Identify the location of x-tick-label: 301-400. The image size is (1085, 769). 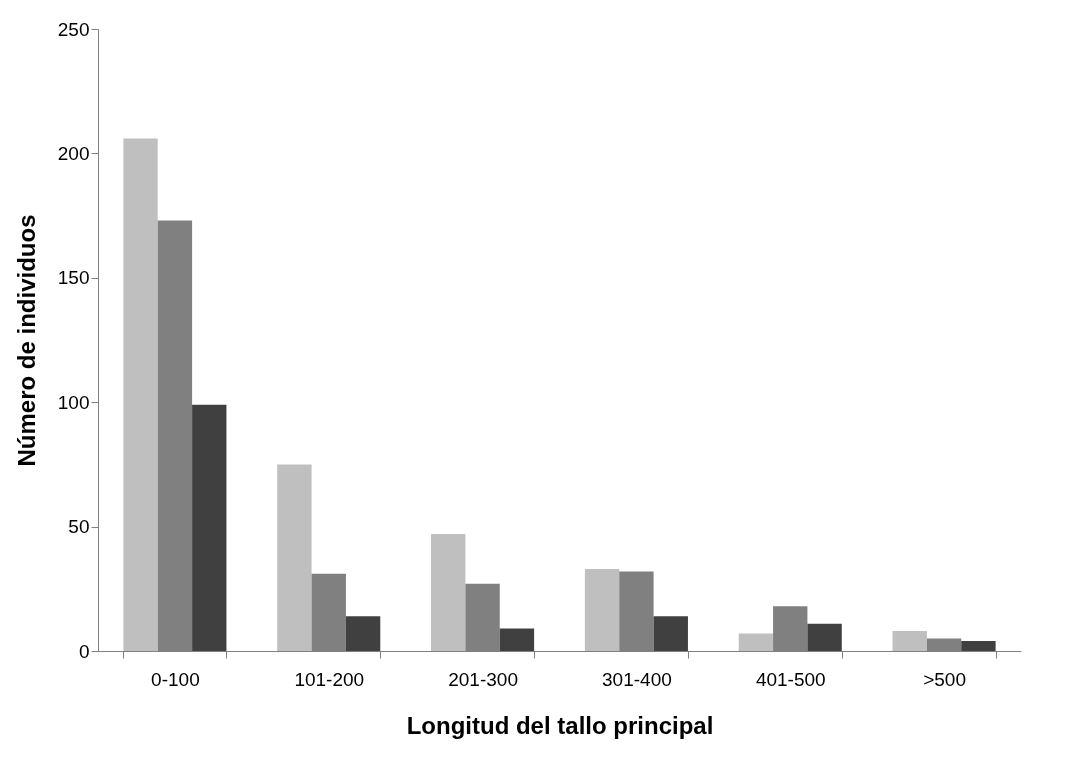
(637, 679).